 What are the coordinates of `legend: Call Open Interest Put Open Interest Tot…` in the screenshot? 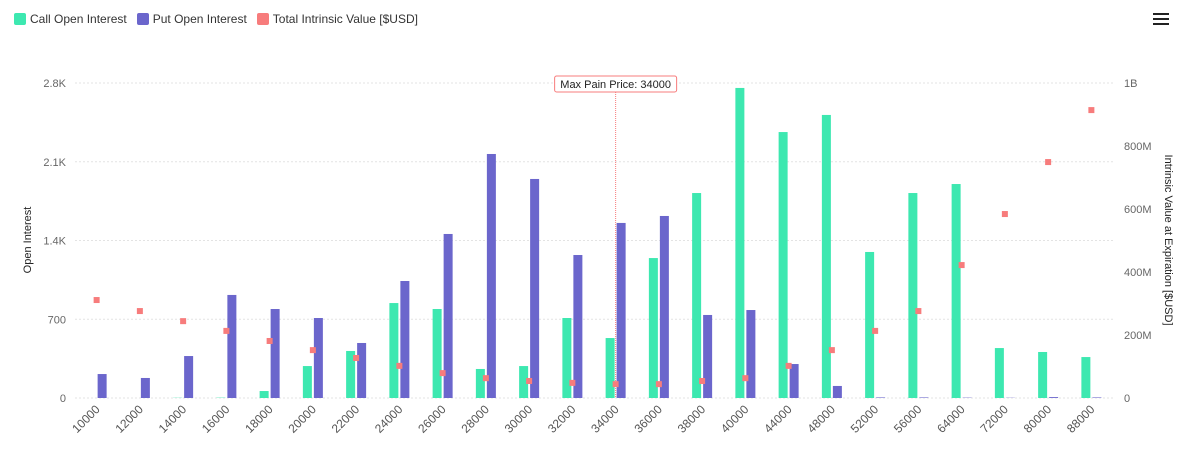 It's located at (216, 19).